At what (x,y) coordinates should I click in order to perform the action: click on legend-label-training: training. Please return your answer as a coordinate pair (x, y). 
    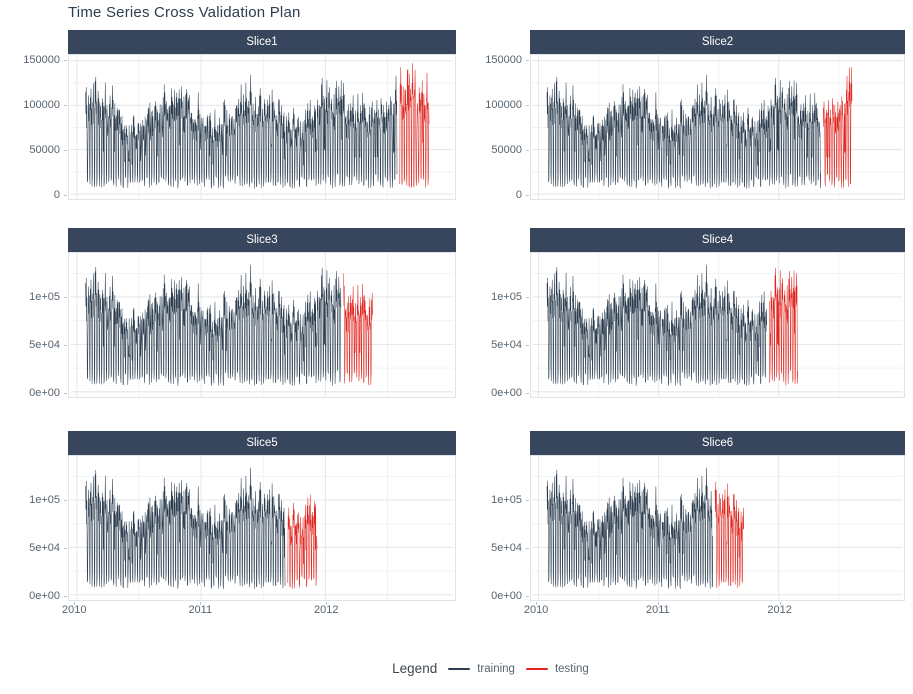
    Looking at the image, I should click on (496, 668).